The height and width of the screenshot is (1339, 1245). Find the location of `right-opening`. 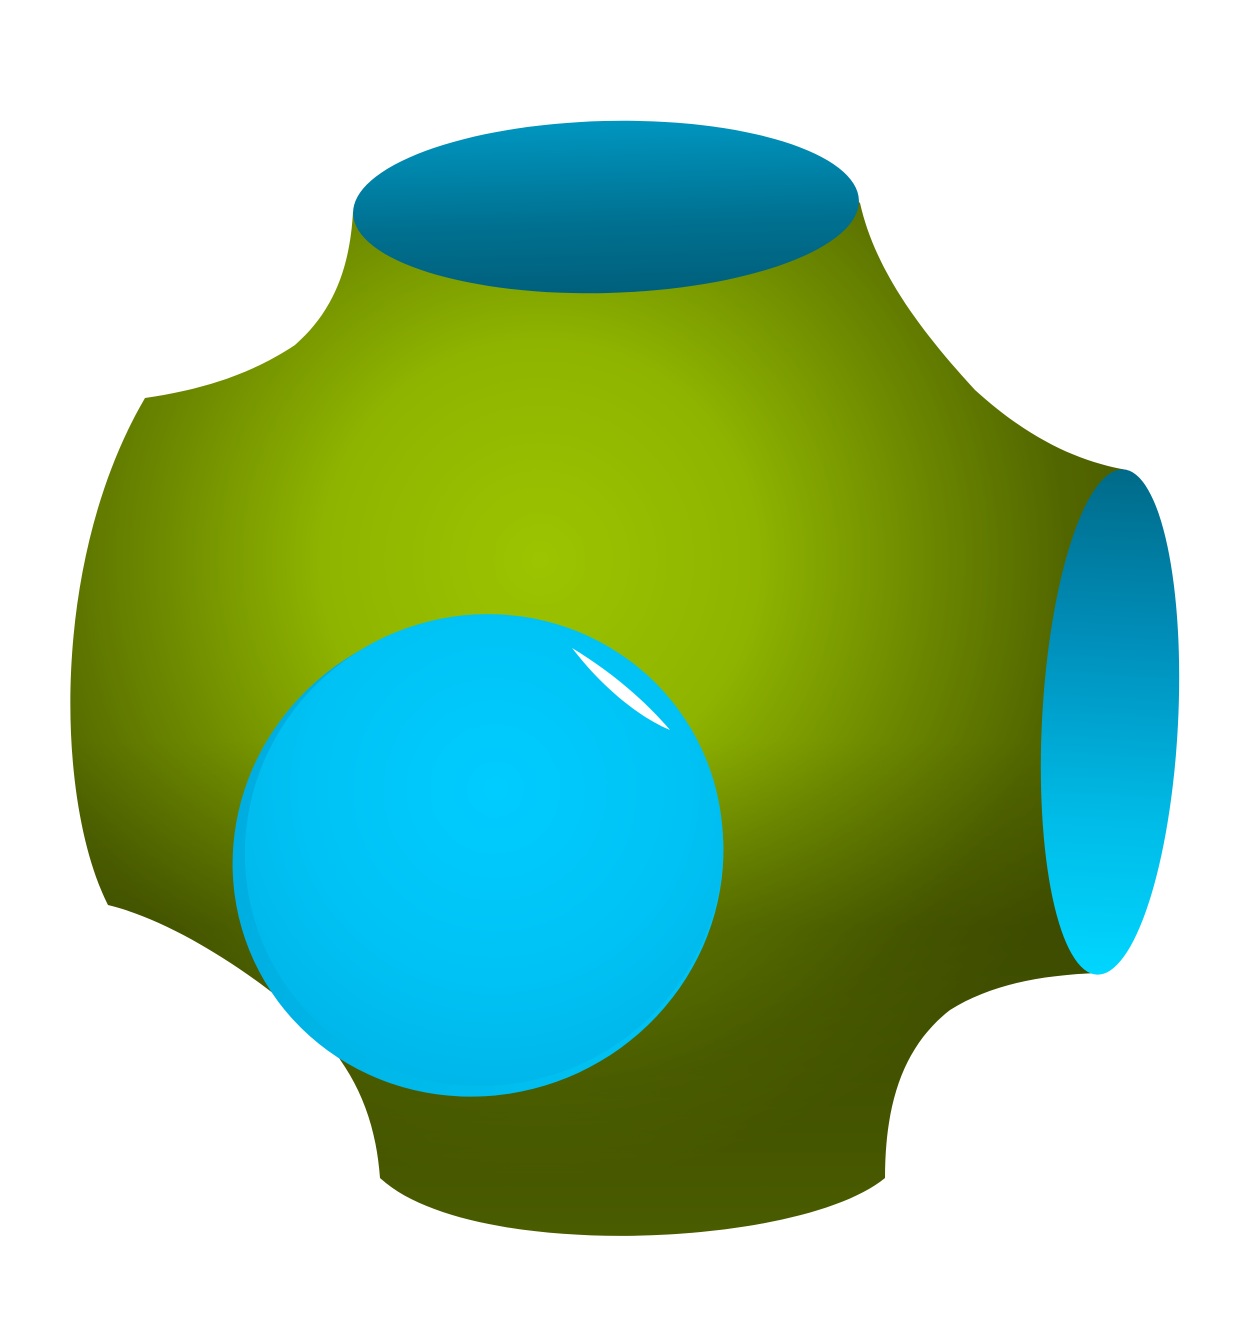

right-opening is located at coordinates (1110, 722).